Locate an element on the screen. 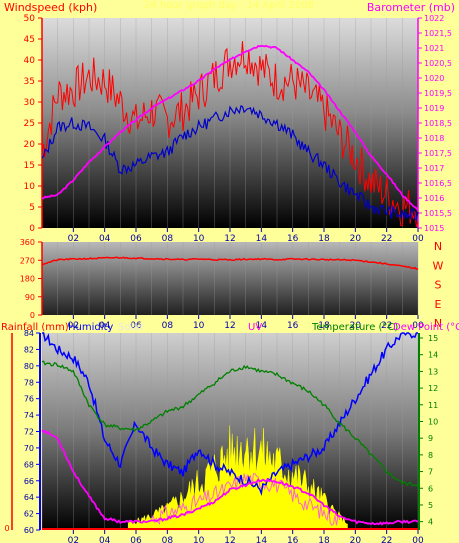 This screenshot has height=543, width=459. wind-y-tick-label: 15 is located at coordinates (29, 166).